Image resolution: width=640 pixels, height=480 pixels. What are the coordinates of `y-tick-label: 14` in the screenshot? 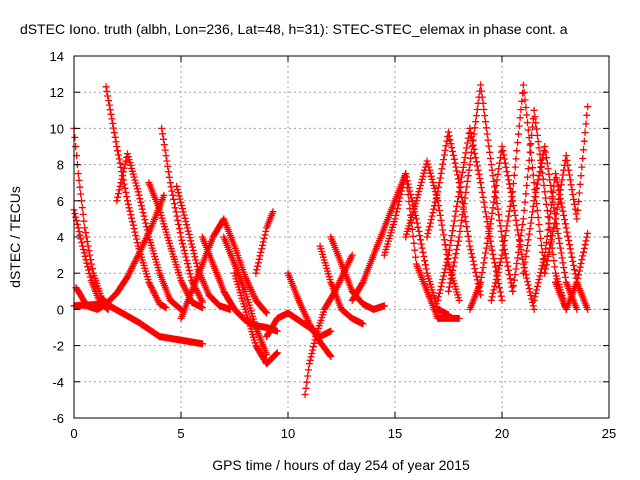 It's located at (57, 56).